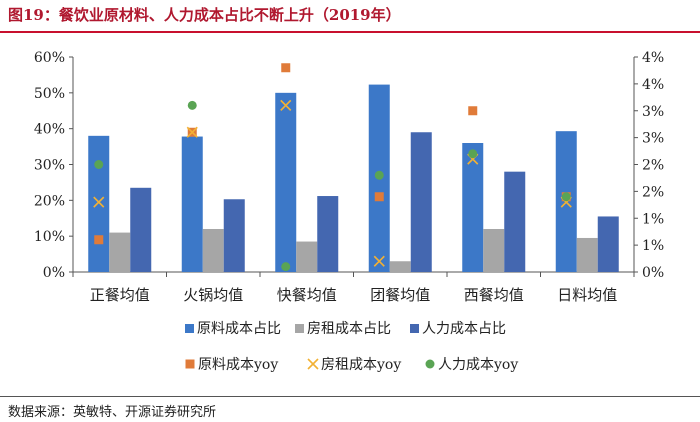 The width and height of the screenshot is (700, 422). What do you see at coordinates (361, 365) in the screenshot?
I see `legend-label: 房租成本yoy` at bounding box center [361, 365].